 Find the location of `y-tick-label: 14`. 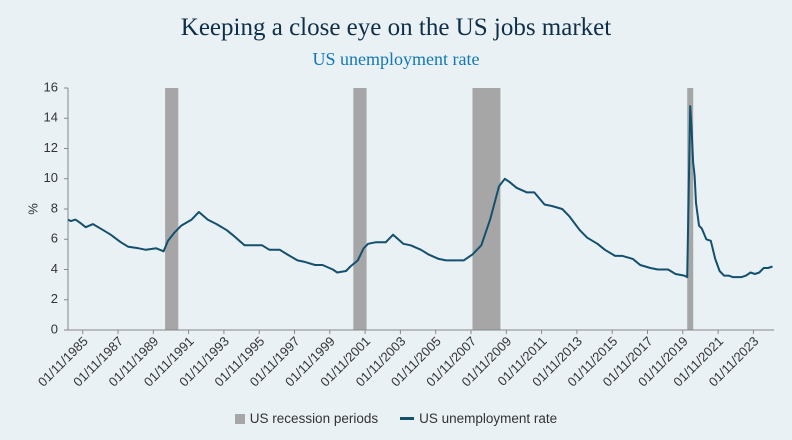

y-tick-label: 14 is located at coordinates (51, 117).